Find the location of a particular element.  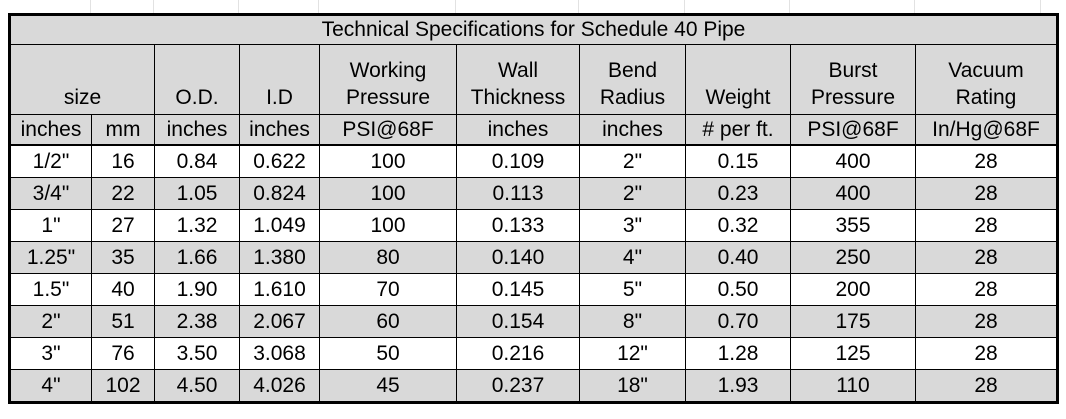

cell-r2-c4: 100 is located at coordinates (388, 225).